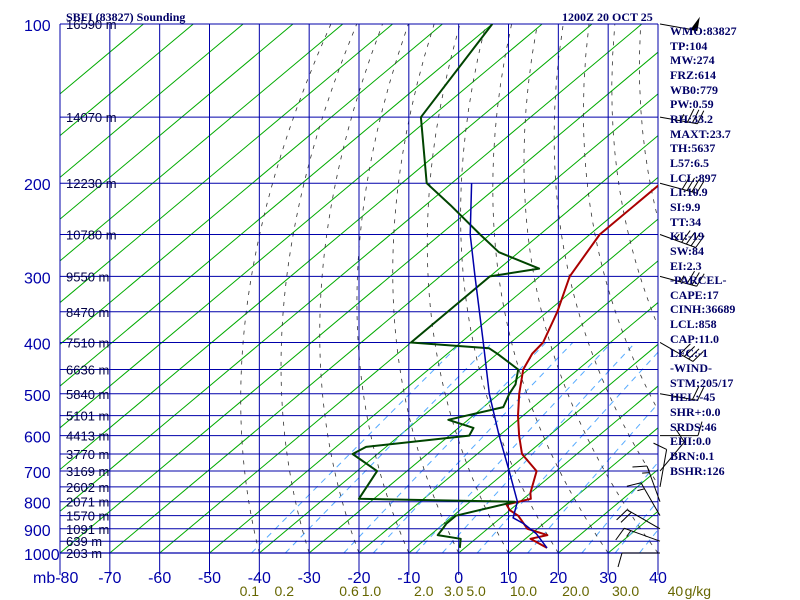  I want to click on stat-line: SI:9.9, so click(685, 206).